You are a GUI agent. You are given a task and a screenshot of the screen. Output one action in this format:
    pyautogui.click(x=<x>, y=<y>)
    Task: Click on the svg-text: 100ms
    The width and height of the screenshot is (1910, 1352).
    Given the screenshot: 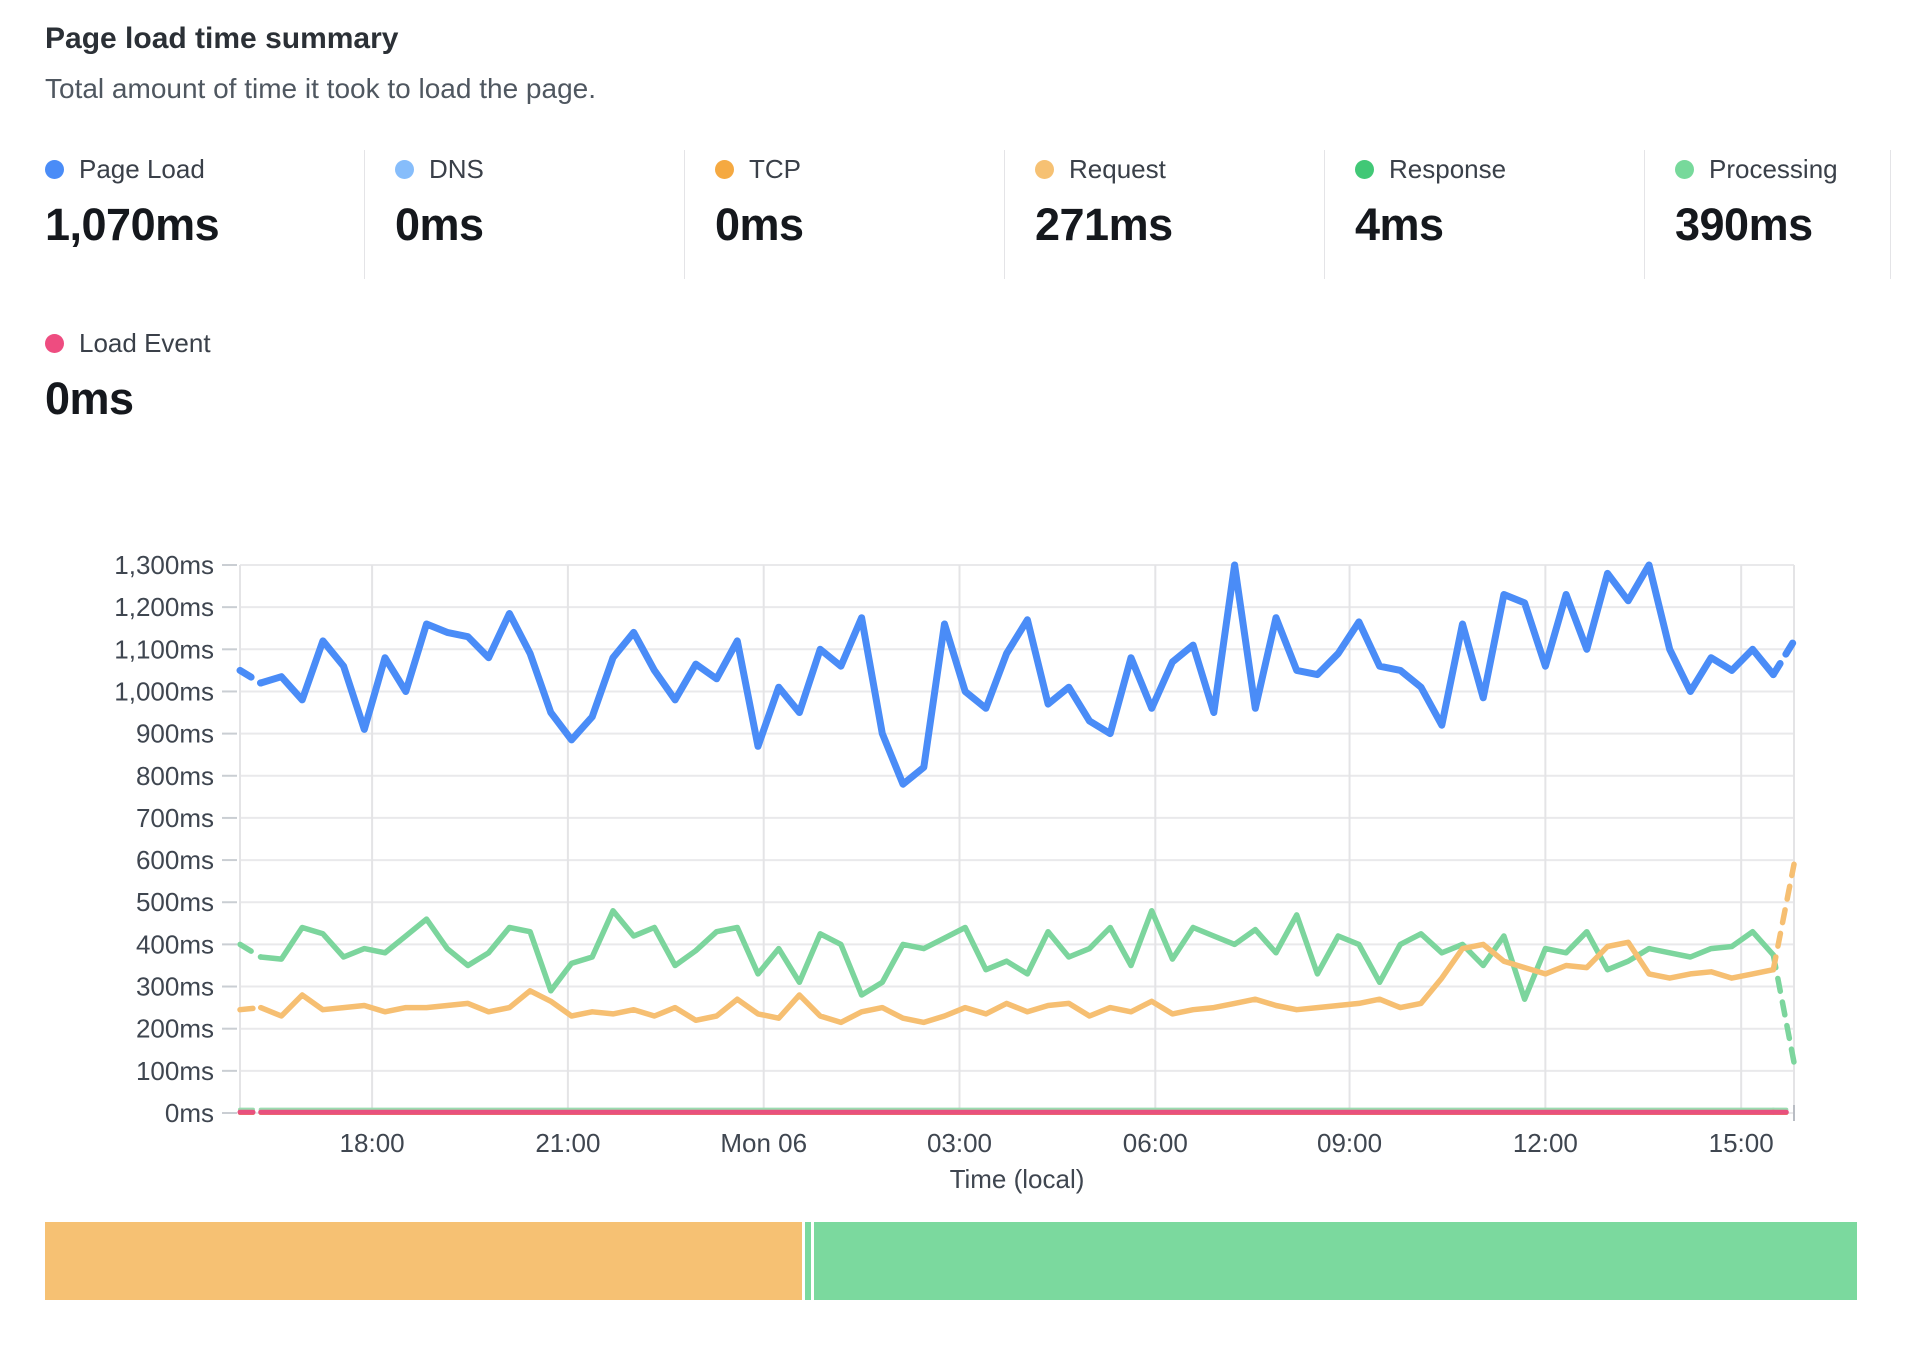 What is the action you would take?
    pyautogui.click(x=175, y=1071)
    